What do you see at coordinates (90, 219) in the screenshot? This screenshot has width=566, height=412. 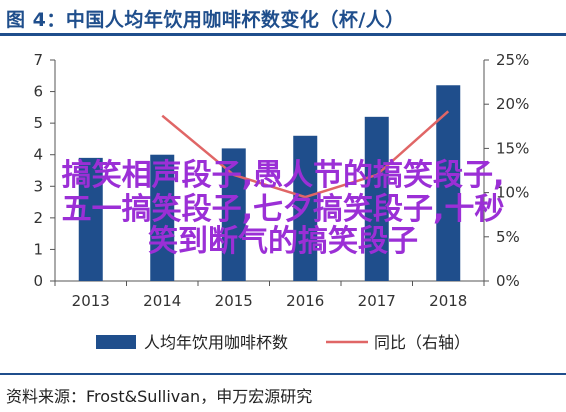 I see `bar-2013` at bounding box center [90, 219].